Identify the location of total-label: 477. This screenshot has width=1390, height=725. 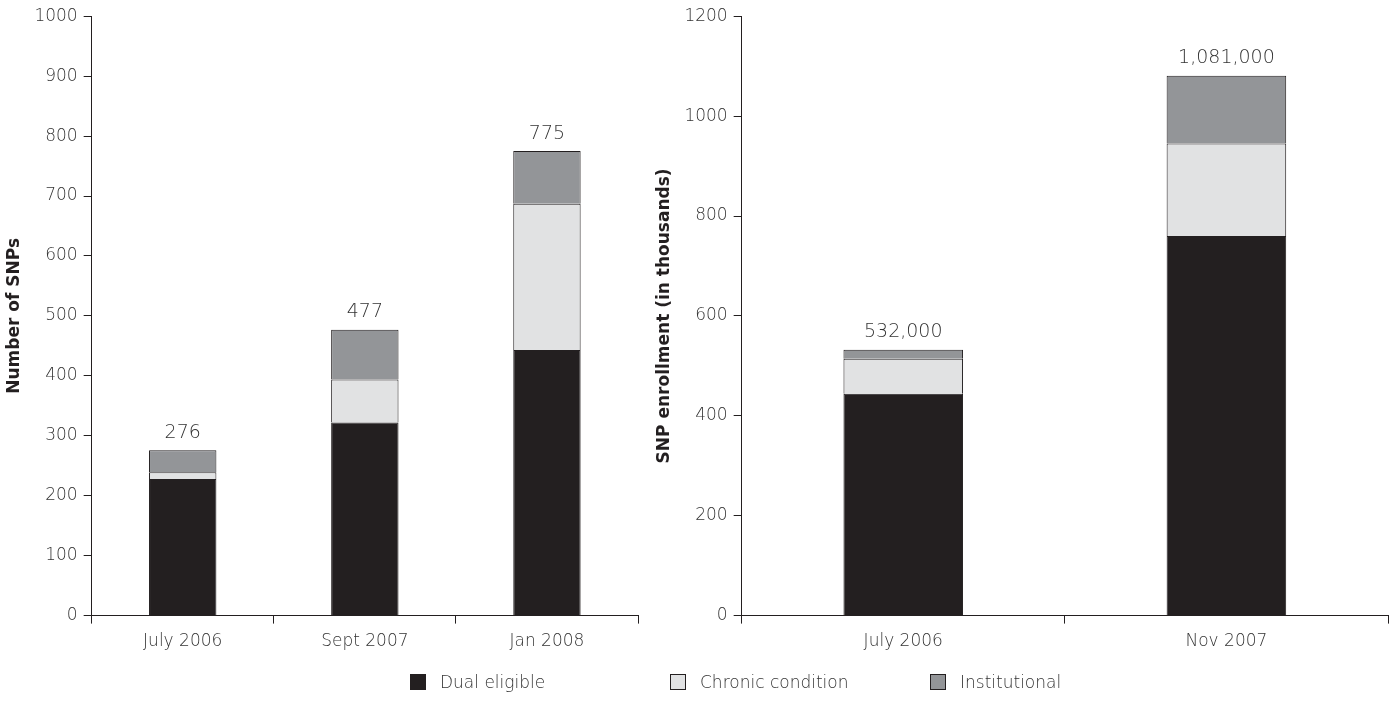
(364, 310).